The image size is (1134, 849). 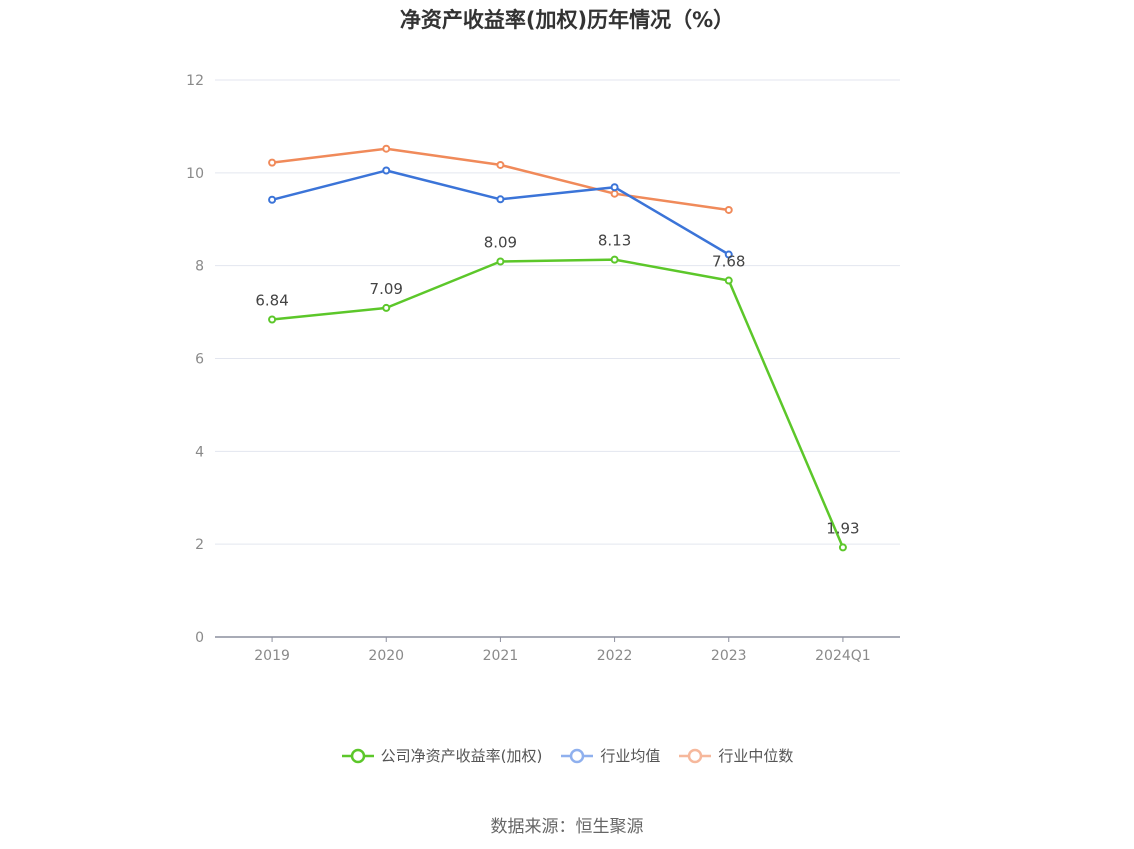 I want to click on x-tick-label: 2024Q1, so click(x=843, y=656).